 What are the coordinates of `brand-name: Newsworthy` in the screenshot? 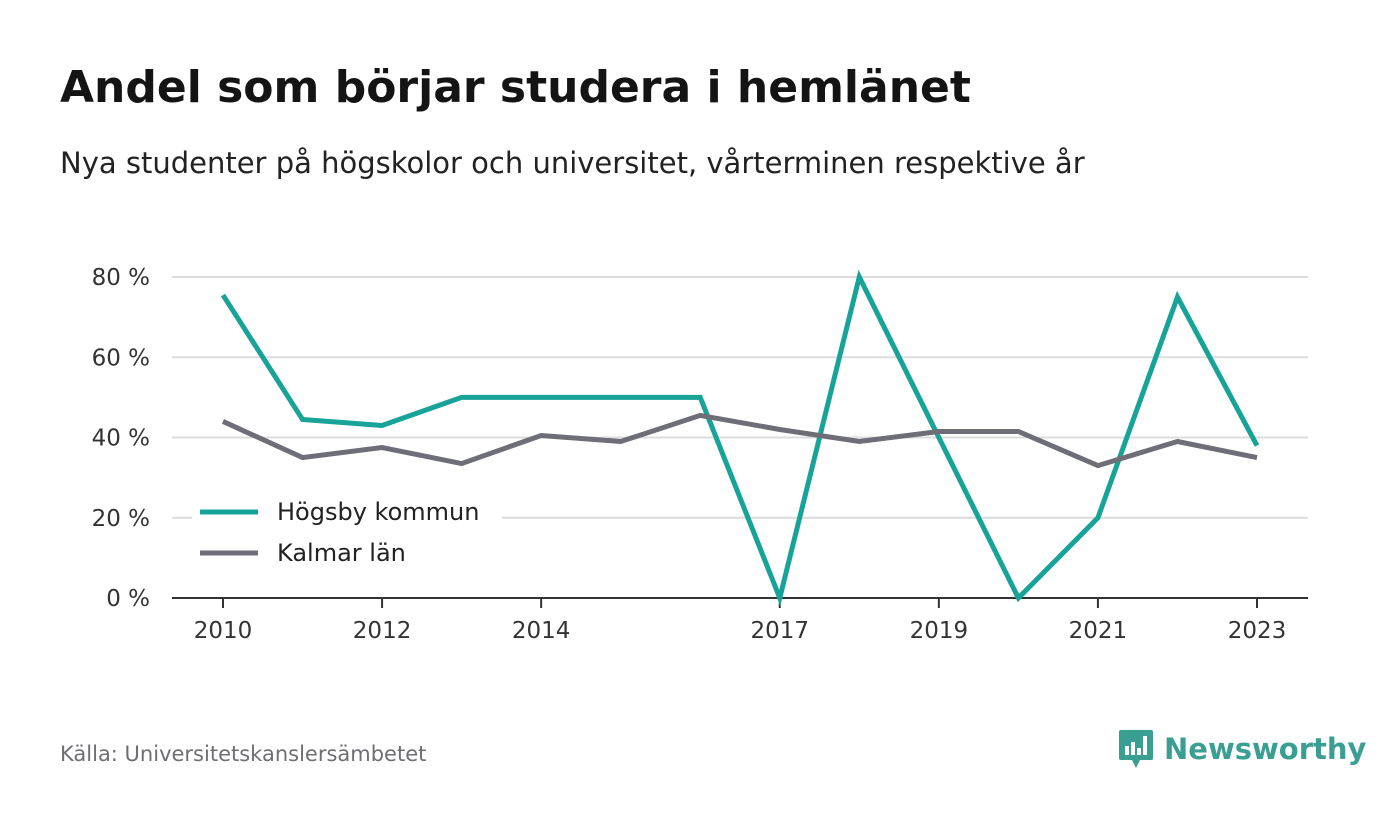 It's located at (1265, 749).